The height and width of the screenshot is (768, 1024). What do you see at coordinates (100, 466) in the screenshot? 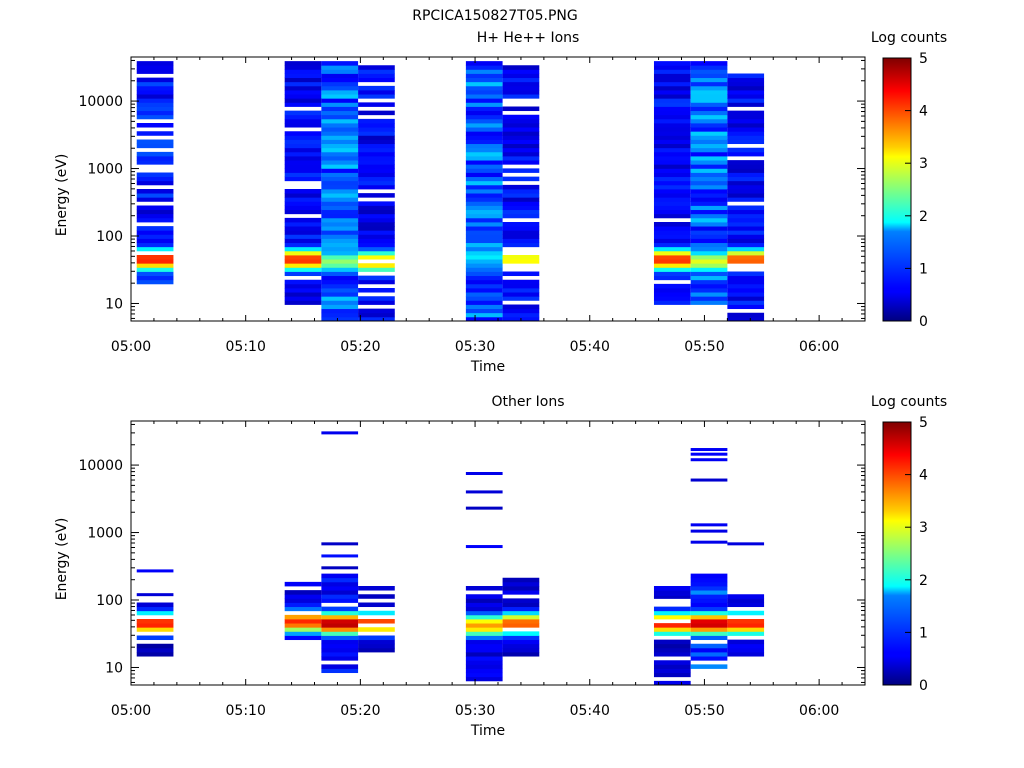
I see `y-tick-label: 10000` at bounding box center [100, 466].